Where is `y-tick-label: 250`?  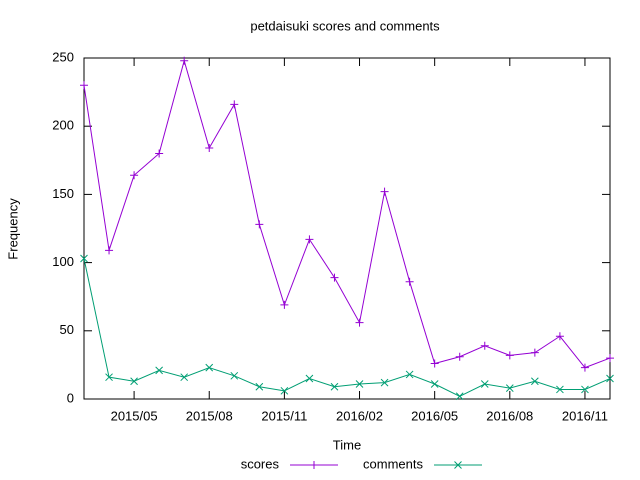
y-tick-label: 250 is located at coordinates (63, 56).